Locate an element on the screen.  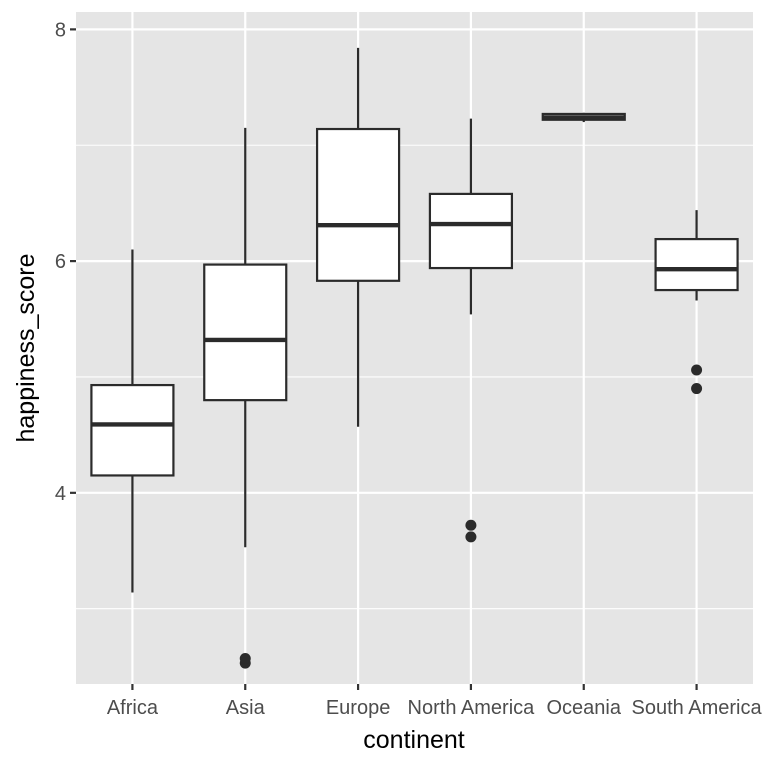
box-africa is located at coordinates (132, 421).